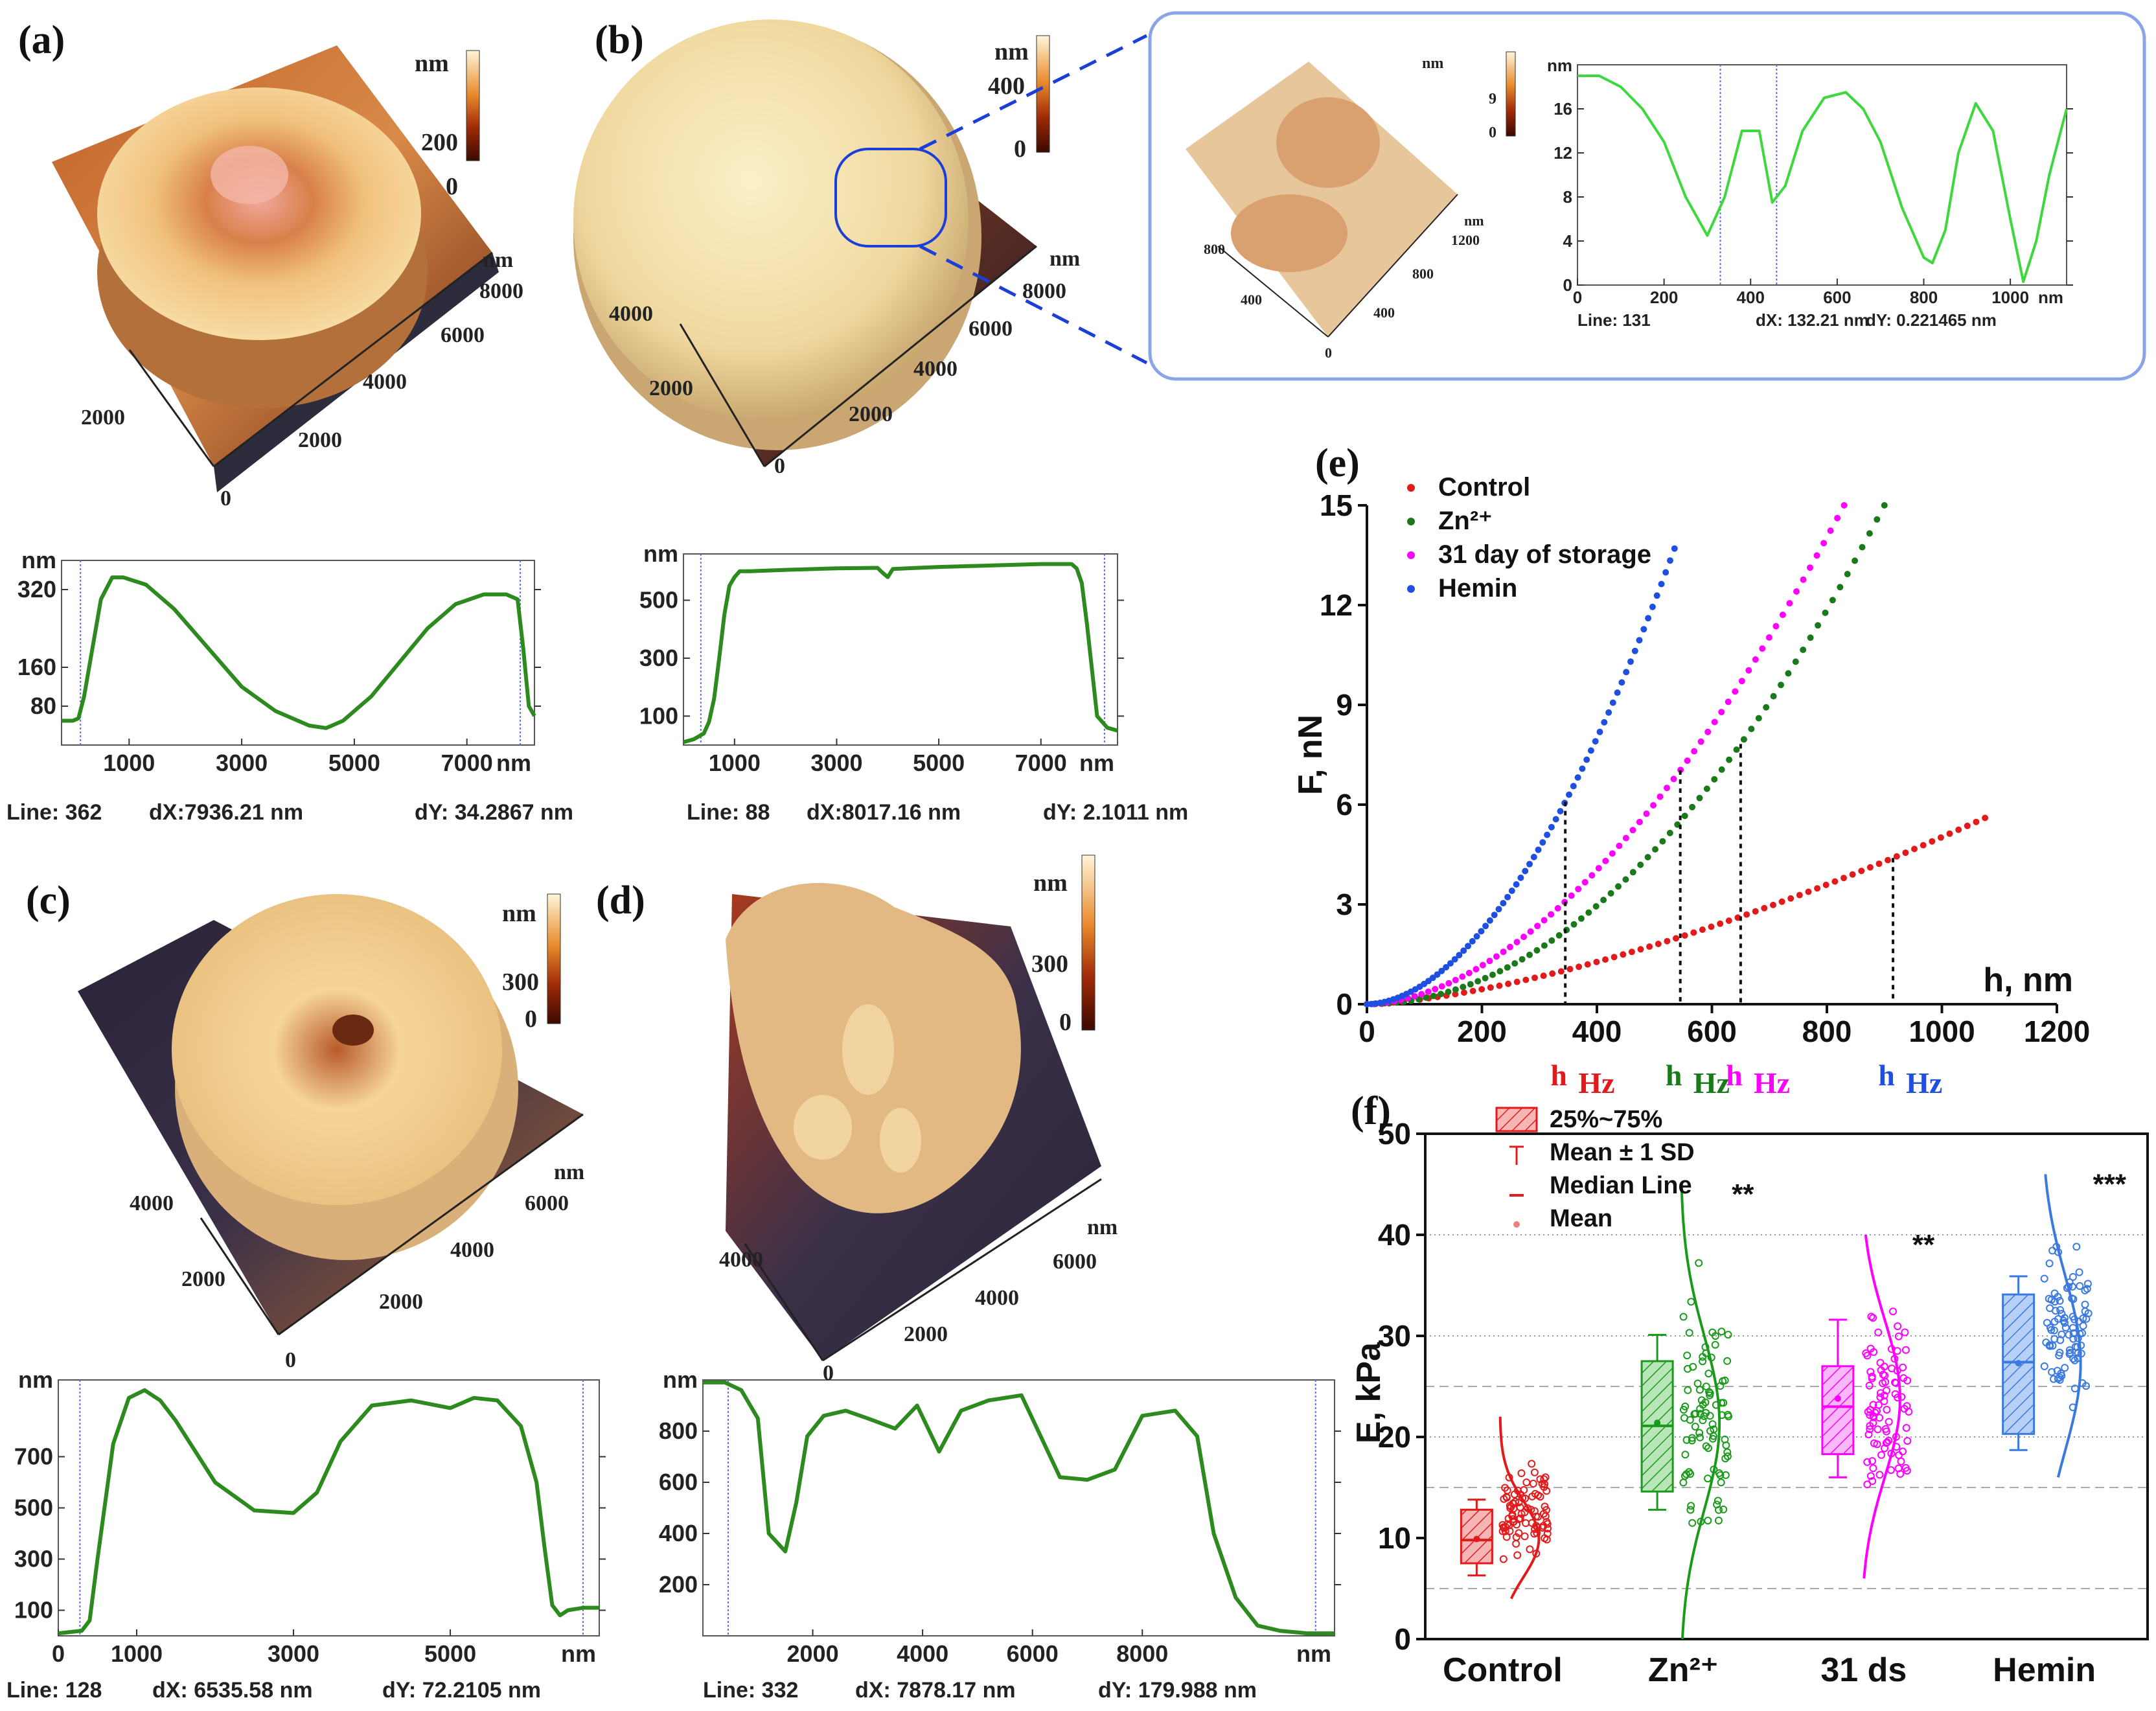  What do you see at coordinates (36, 667) in the screenshot?
I see `profile-a-ytick-1: 160` at bounding box center [36, 667].